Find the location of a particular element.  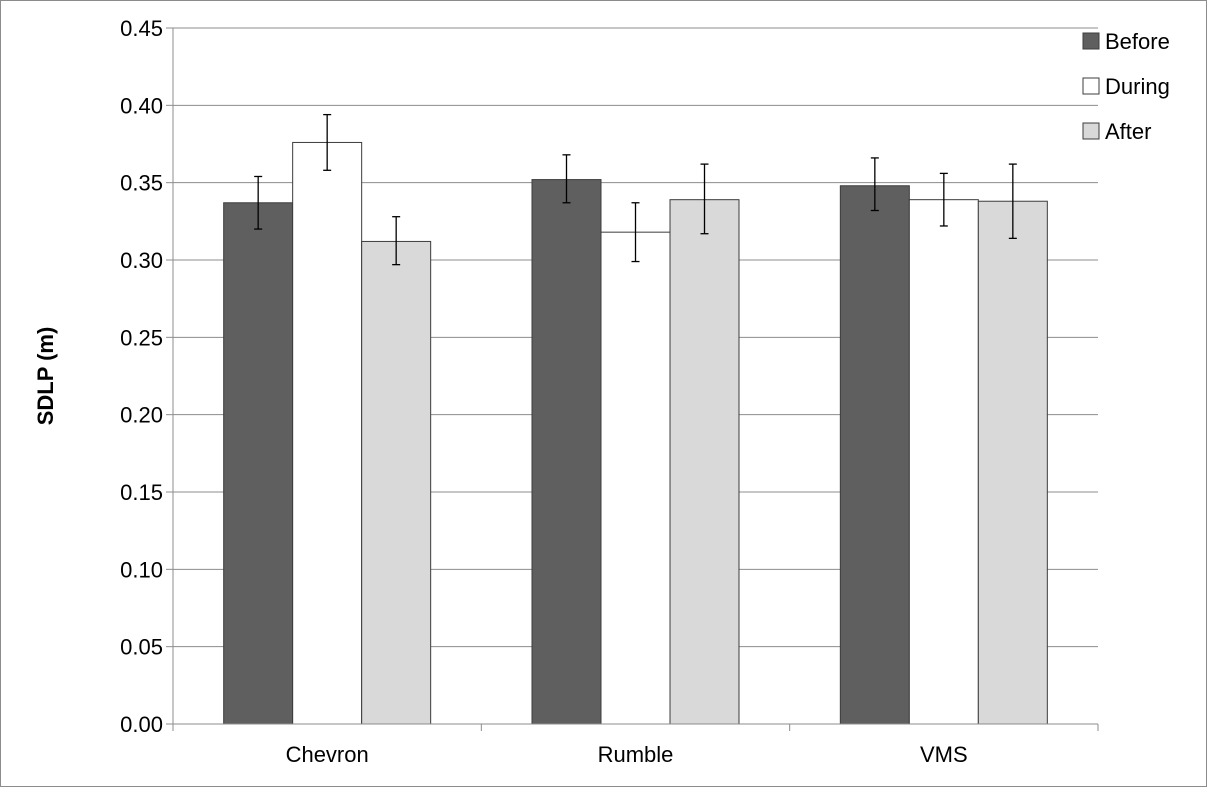

legend-item-after: After is located at coordinates (1116, 131).